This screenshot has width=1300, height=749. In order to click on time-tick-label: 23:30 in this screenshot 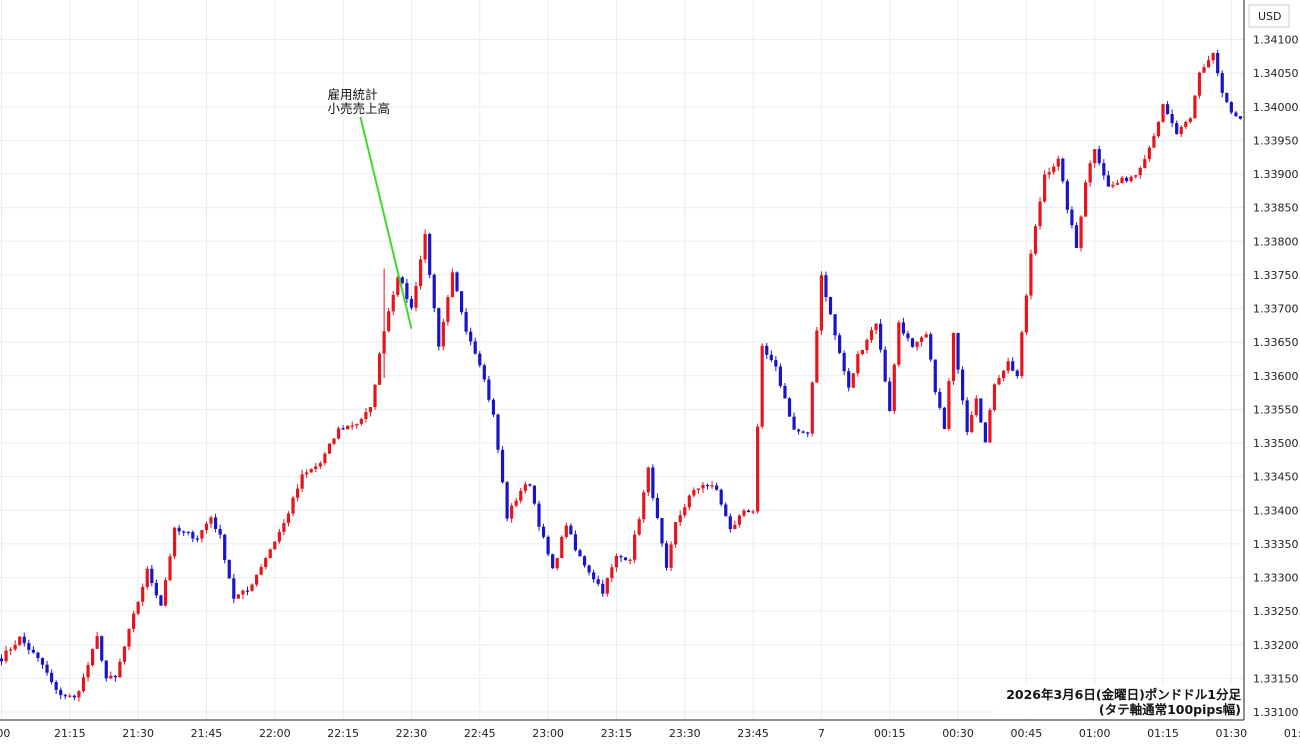, I will do `click(685, 733)`.